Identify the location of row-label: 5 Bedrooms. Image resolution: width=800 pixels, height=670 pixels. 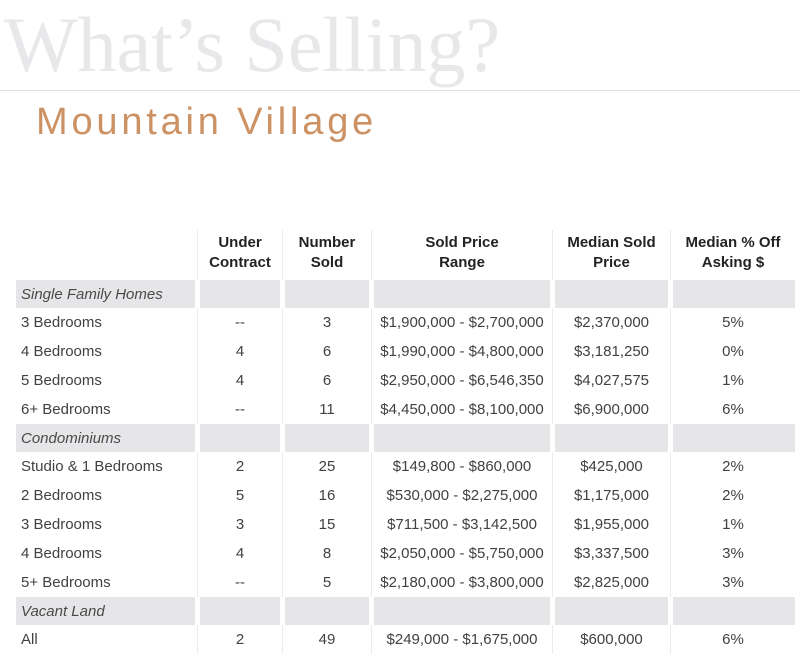
(61, 380).